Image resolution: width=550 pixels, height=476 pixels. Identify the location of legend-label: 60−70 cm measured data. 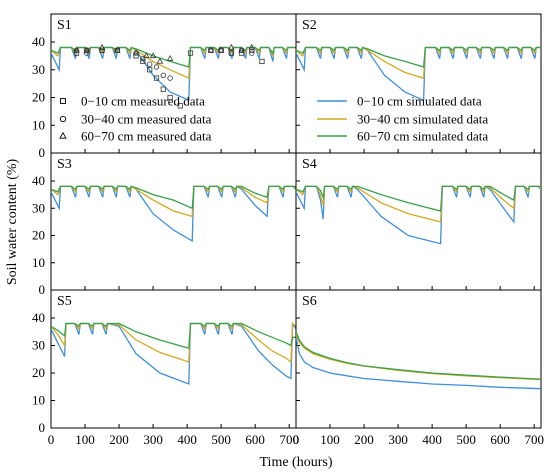
(146, 136).